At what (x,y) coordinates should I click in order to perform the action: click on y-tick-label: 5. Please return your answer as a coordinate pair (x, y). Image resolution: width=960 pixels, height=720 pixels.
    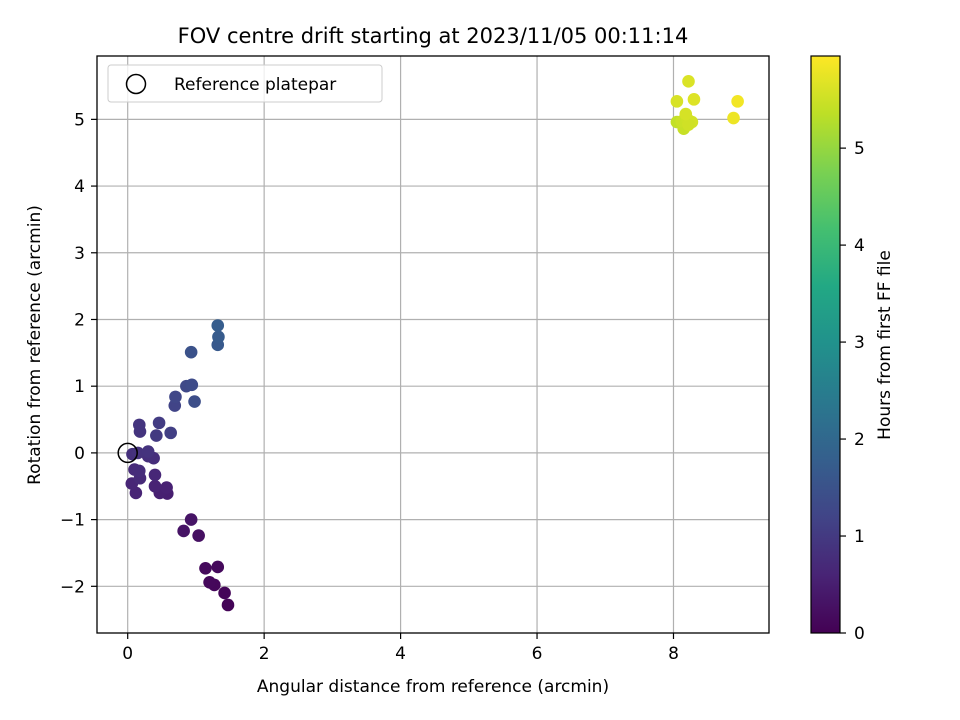
    Looking at the image, I should click on (79, 120).